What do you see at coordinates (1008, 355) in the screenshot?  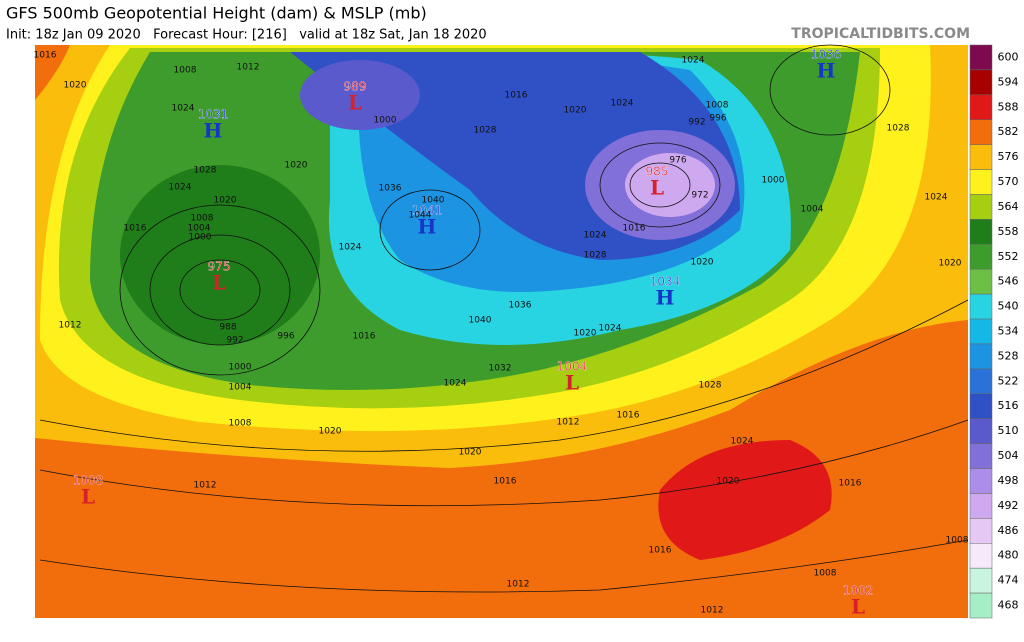 I see `colorbar-label: 528` at bounding box center [1008, 355].